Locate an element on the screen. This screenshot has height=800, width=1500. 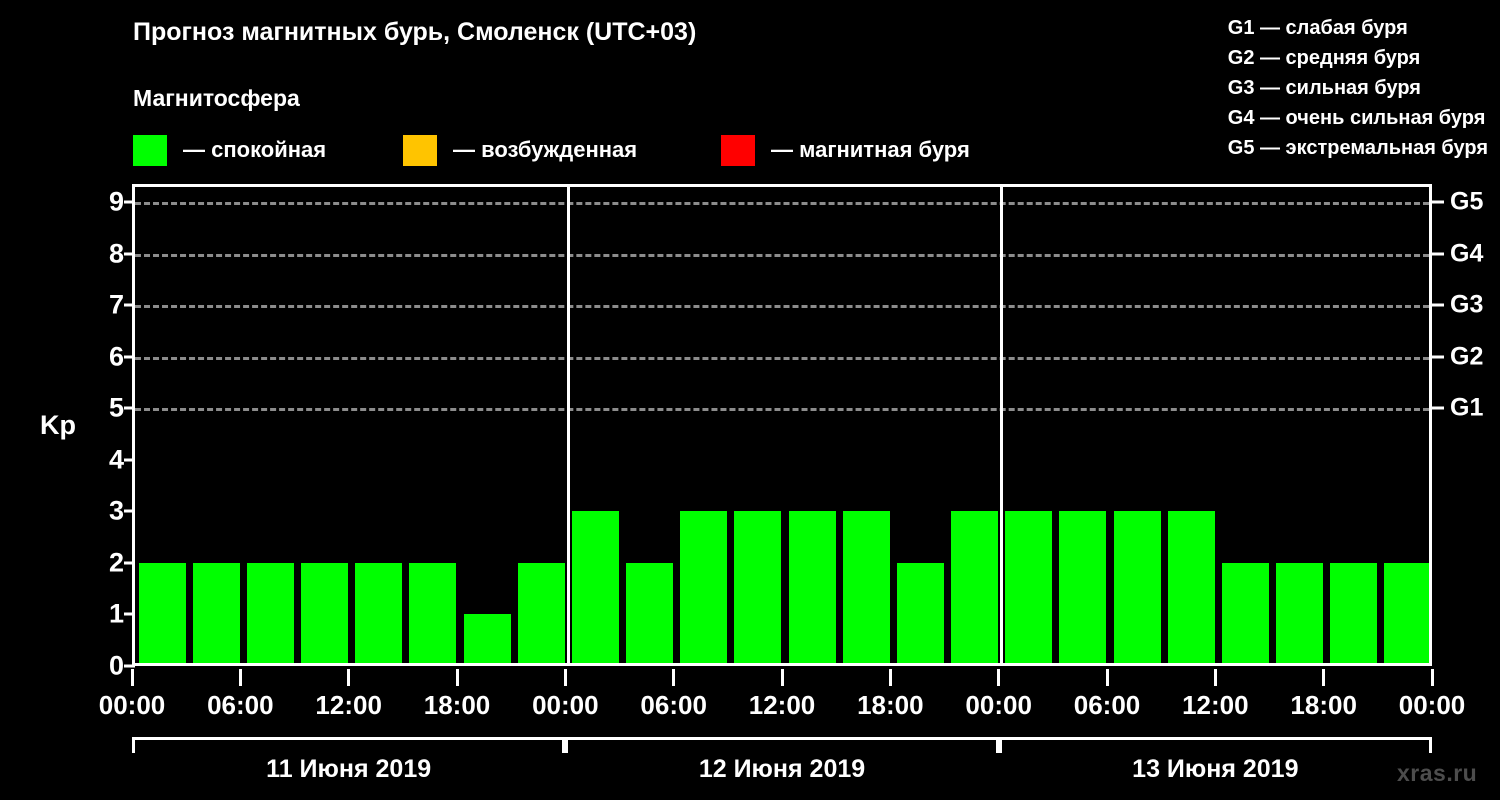
g-tick-mark-G2 is located at coordinates (1438, 357).